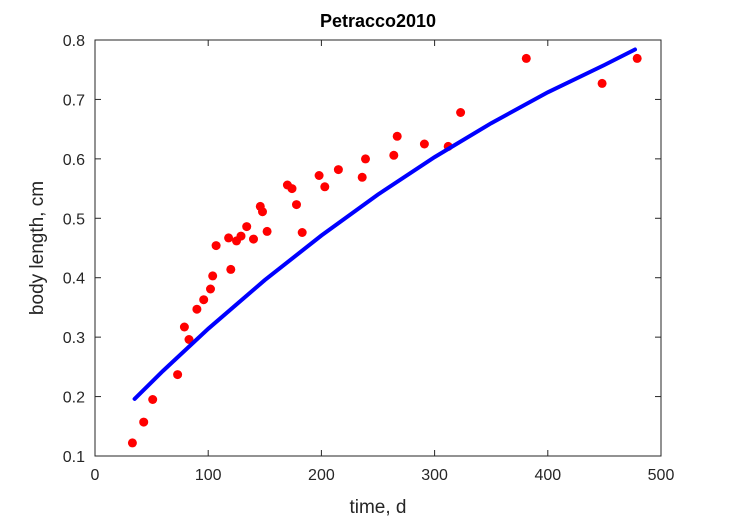 This screenshot has width=729, height=521. What do you see at coordinates (377, 507) in the screenshot?
I see `x-axis-label: time, d` at bounding box center [377, 507].